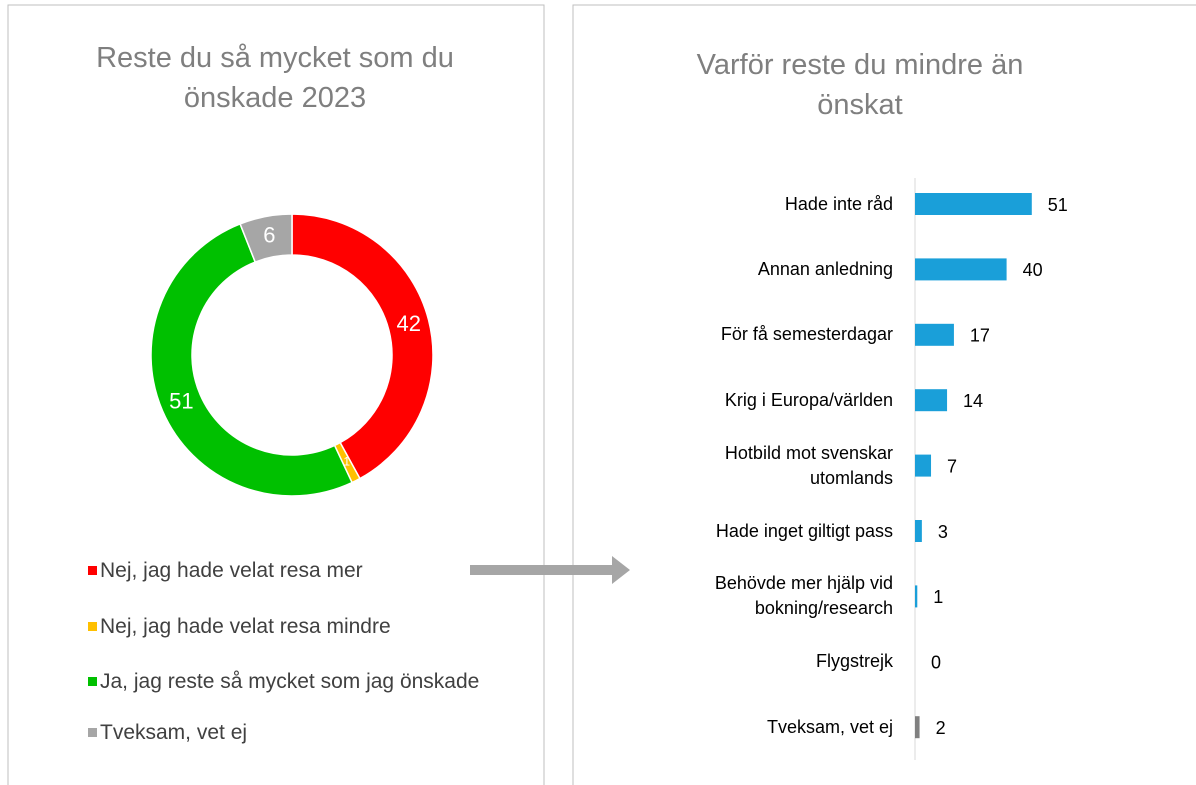  Describe the element at coordinates (952, 466) in the screenshot. I see `data-label: 7` at that location.